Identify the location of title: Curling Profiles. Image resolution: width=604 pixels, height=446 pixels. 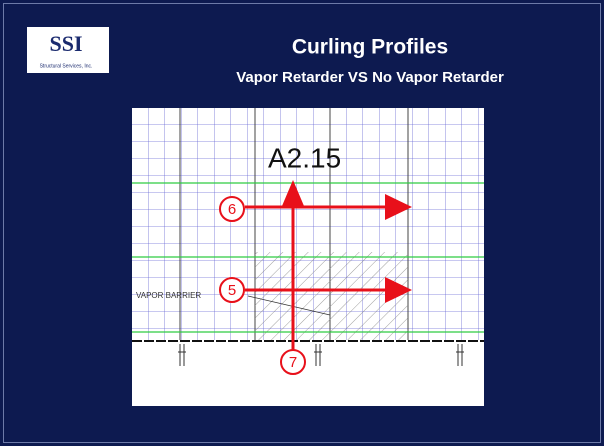
(370, 47).